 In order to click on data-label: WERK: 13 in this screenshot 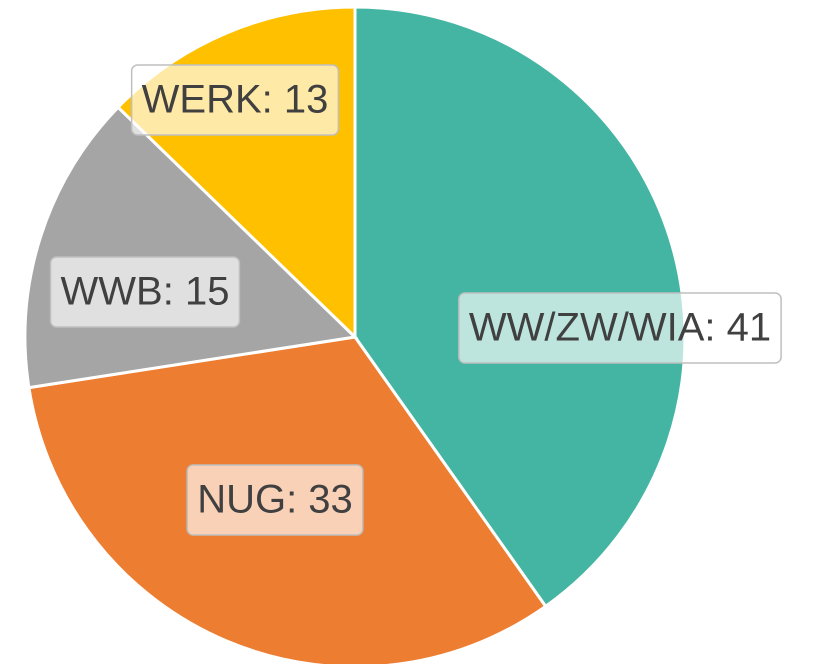, I will do `click(235, 100)`.